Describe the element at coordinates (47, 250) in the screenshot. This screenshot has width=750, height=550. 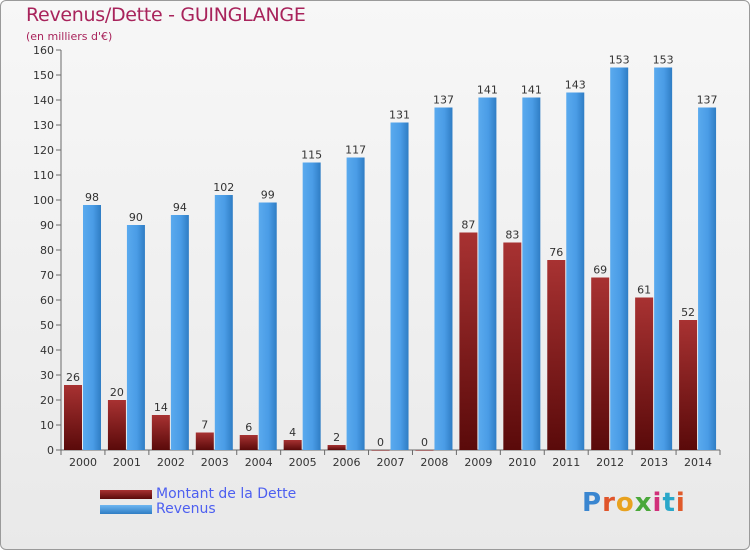
I see `y-axis: 0 10 20 30 40 50 60 70 80 90 100 110 120 130 140 150 160` at that location.